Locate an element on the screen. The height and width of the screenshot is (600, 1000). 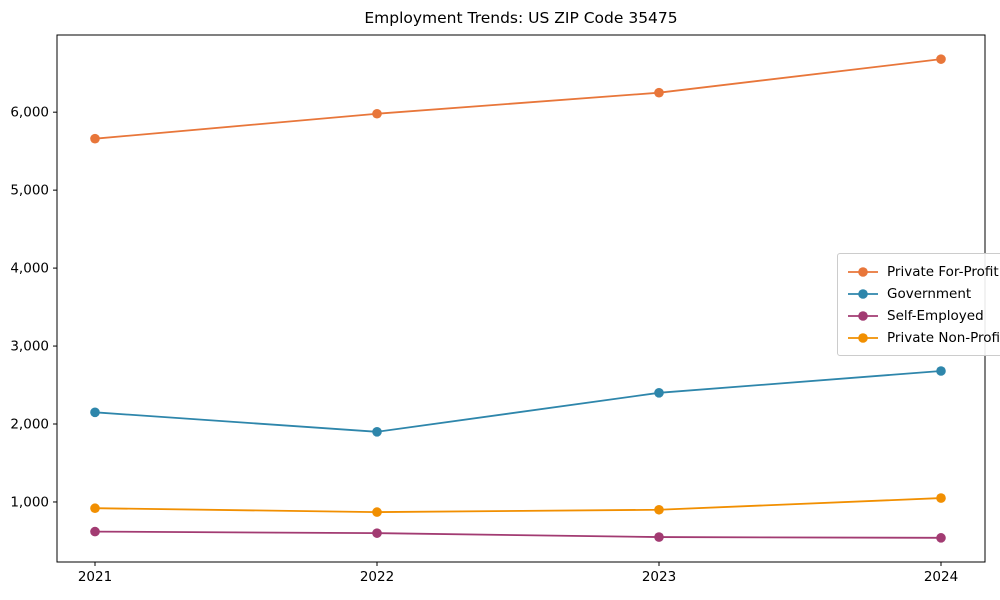
legend-item-label: Self-Employed is located at coordinates (935, 315).